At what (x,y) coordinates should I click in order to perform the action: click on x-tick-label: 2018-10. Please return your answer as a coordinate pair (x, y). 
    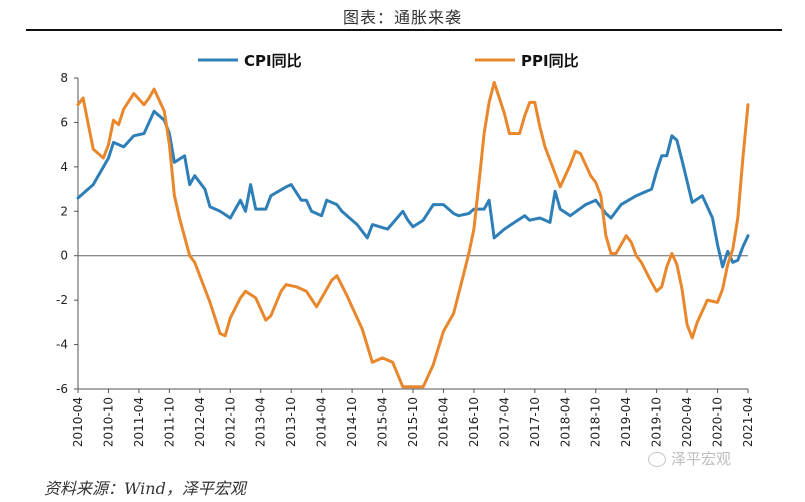
    Looking at the image, I should click on (596, 422).